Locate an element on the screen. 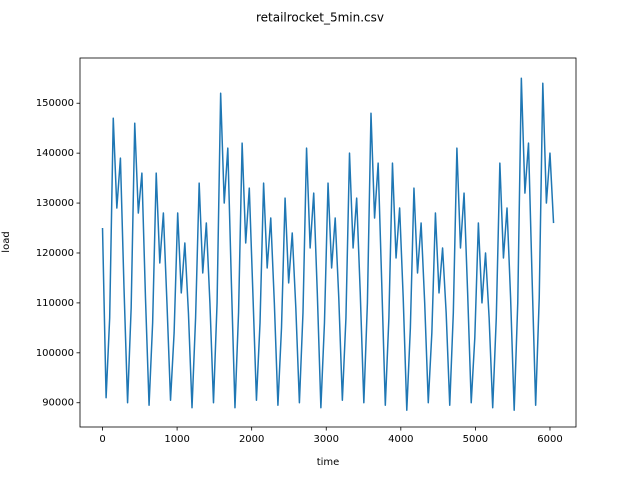 The image size is (640, 480). x-tick-label: 5000 is located at coordinates (475, 439).